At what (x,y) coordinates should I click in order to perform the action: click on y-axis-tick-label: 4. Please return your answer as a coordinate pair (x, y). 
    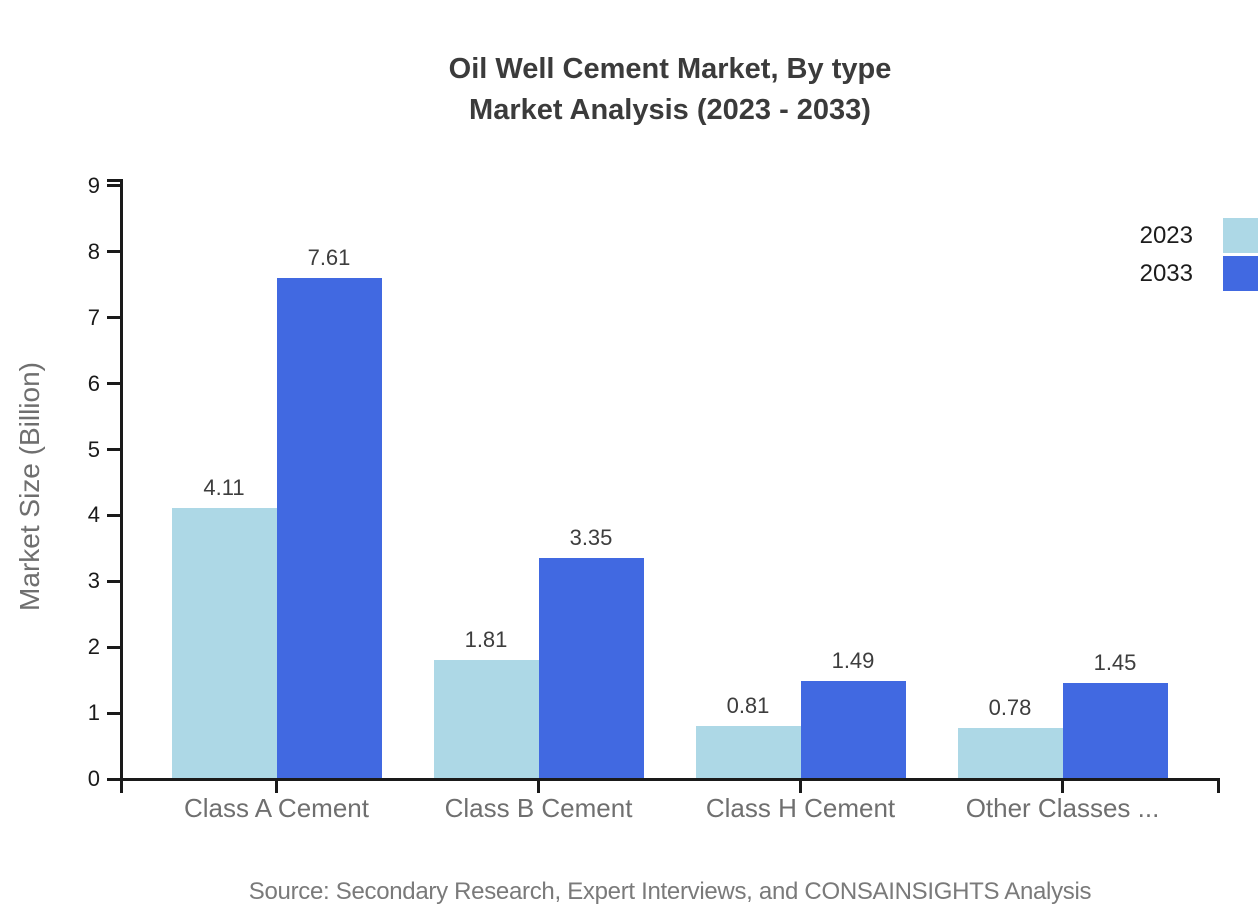
    Looking at the image, I should click on (93, 515).